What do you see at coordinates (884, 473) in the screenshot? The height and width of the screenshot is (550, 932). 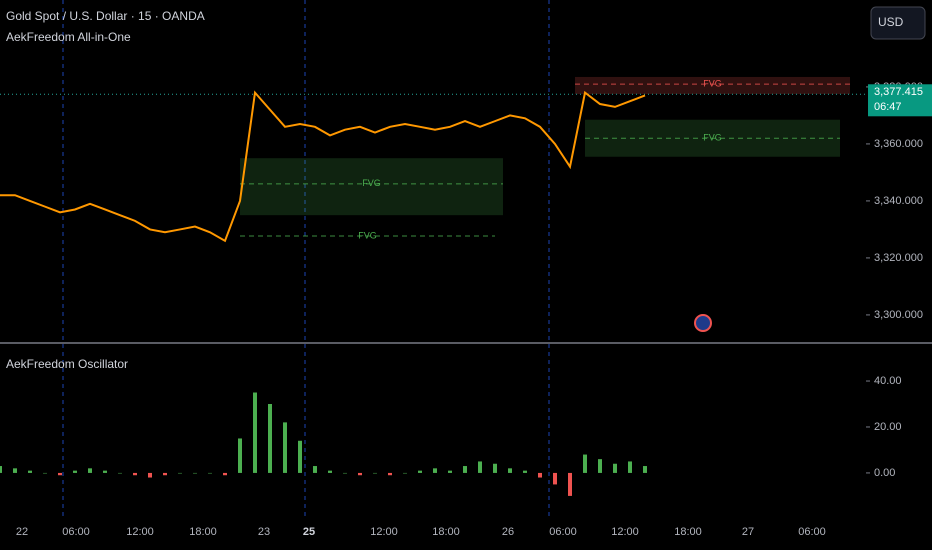 I see `y-tick-label: 0.00` at bounding box center [884, 473].